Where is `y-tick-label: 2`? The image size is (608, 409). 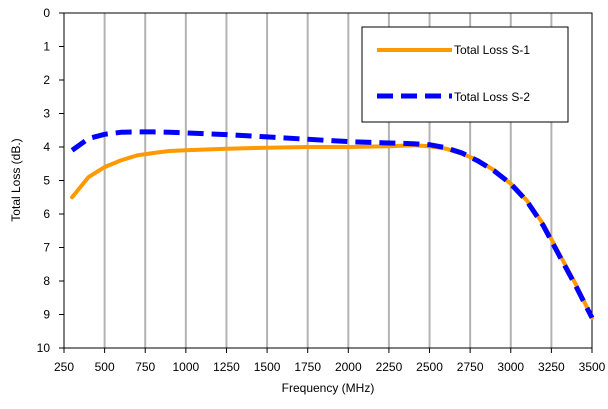 y-tick-label: 2 is located at coordinates (46, 80).